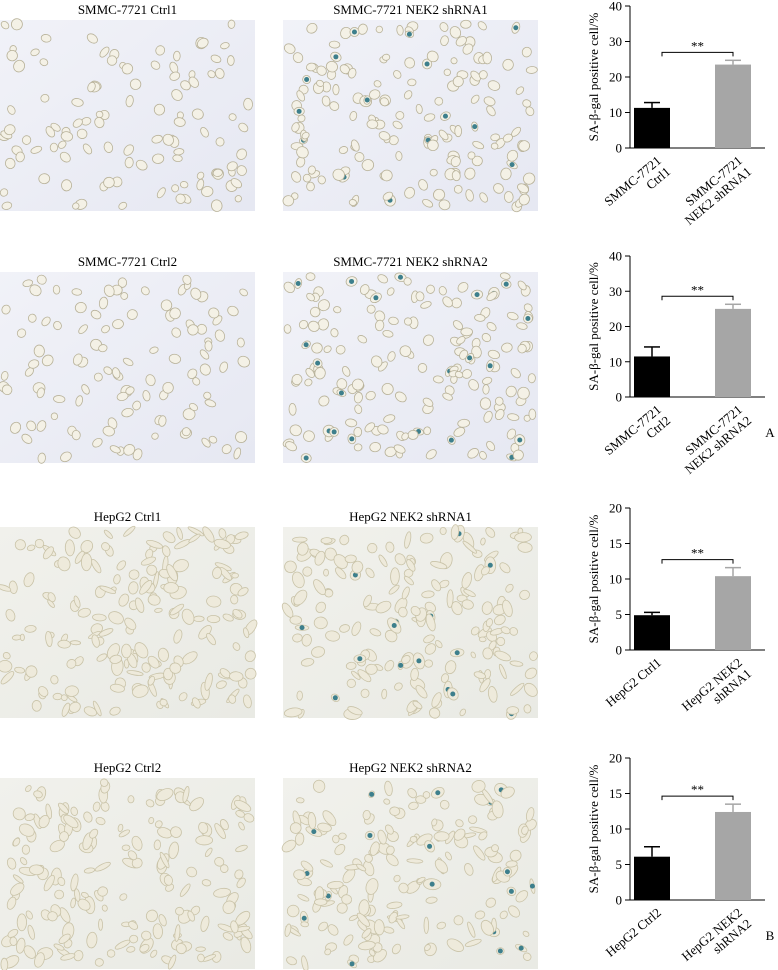  Describe the element at coordinates (615, 508) in the screenshot. I see `y-tick-label: 20` at that location.